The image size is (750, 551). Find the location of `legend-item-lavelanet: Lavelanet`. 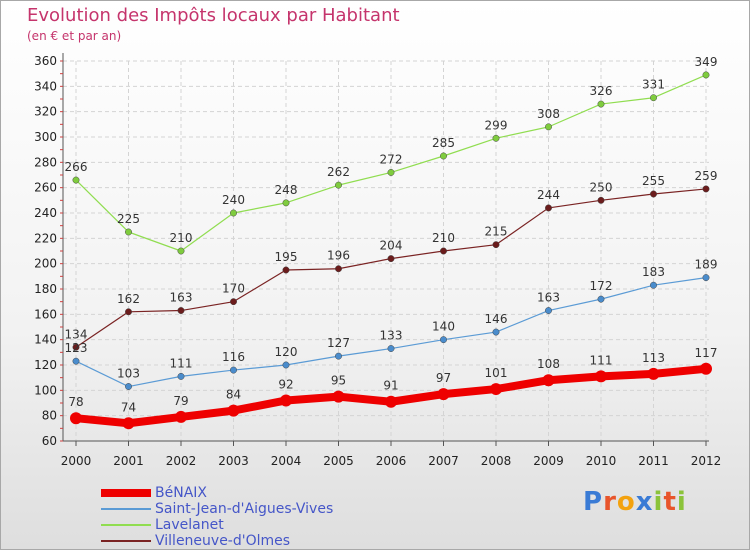

legend-item-lavelanet: Lavelanet is located at coordinates (162, 525).